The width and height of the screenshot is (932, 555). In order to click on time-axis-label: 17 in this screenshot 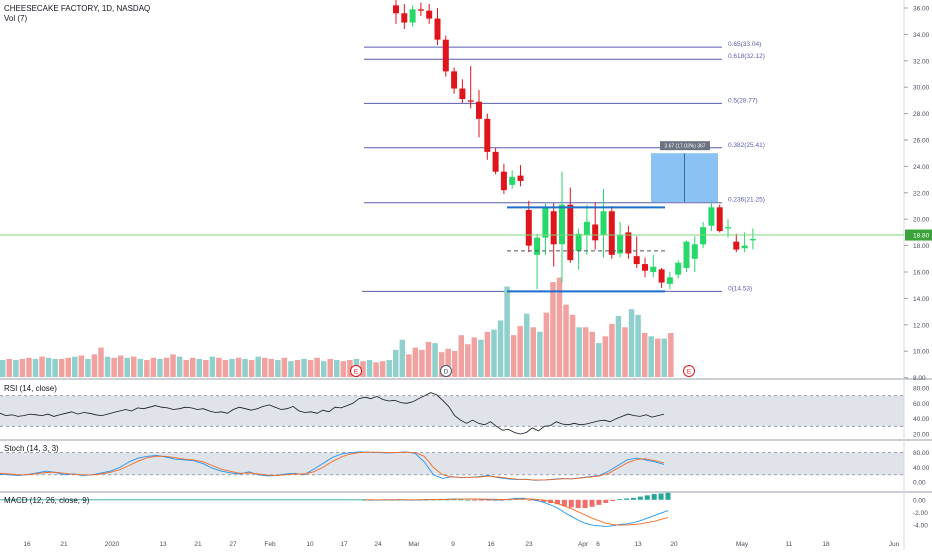, I will do `click(344, 544)`.